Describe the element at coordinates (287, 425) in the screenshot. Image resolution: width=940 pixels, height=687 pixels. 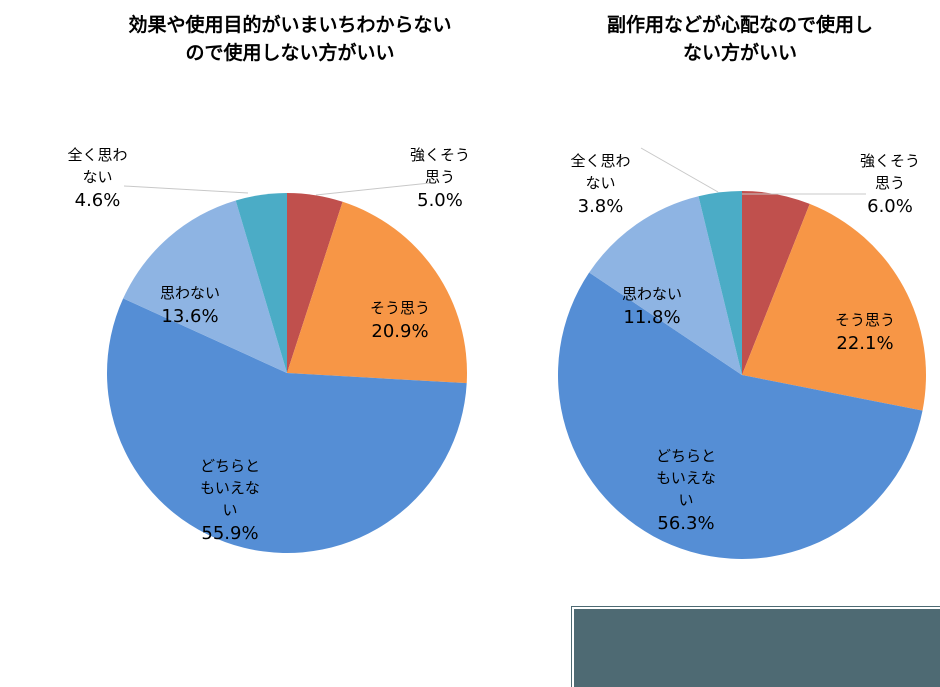
I see `pie-slice-neutral` at that location.